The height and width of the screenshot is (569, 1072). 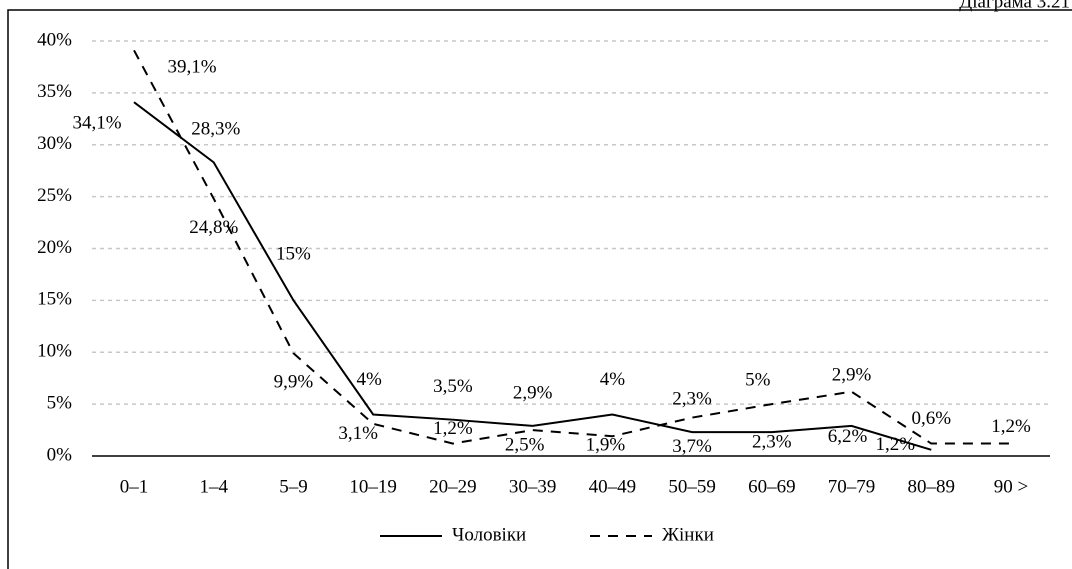 I want to click on data-label: 3,5%, so click(x=453, y=386).